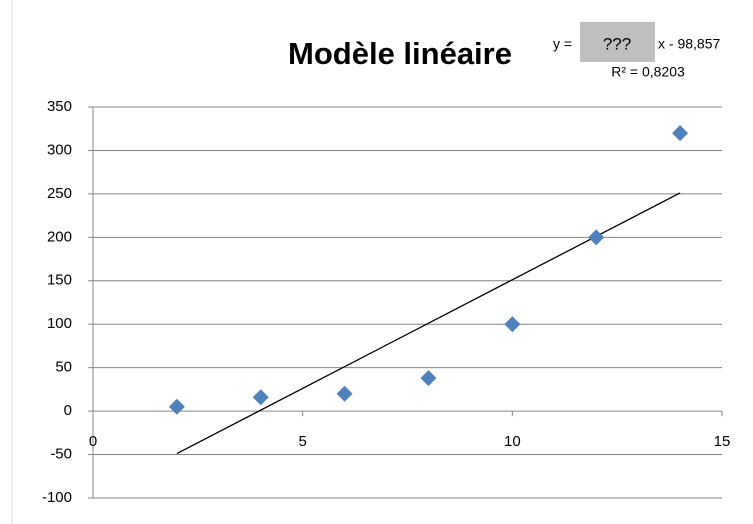  What do you see at coordinates (400, 53) in the screenshot?
I see `chart-title: Modèle linéaire` at bounding box center [400, 53].